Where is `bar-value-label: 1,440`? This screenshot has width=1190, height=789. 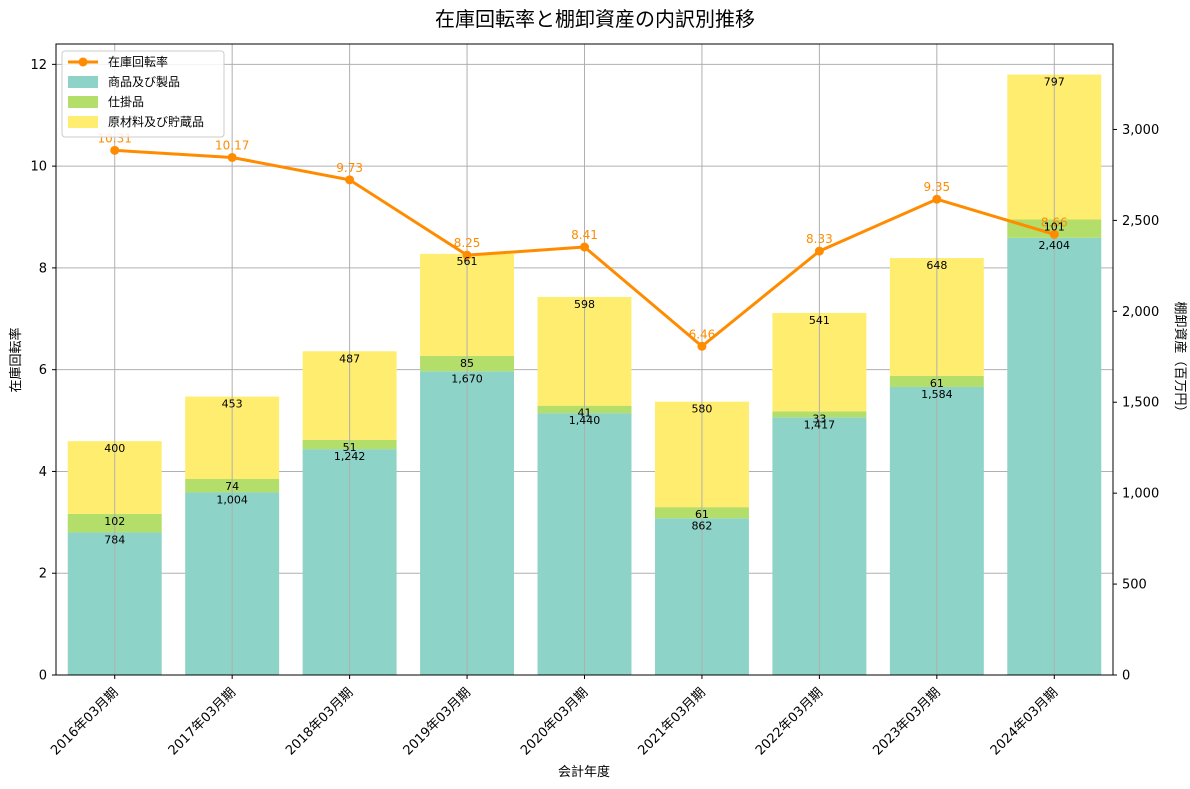 bar-value-label: 1,440 is located at coordinates (585, 420).